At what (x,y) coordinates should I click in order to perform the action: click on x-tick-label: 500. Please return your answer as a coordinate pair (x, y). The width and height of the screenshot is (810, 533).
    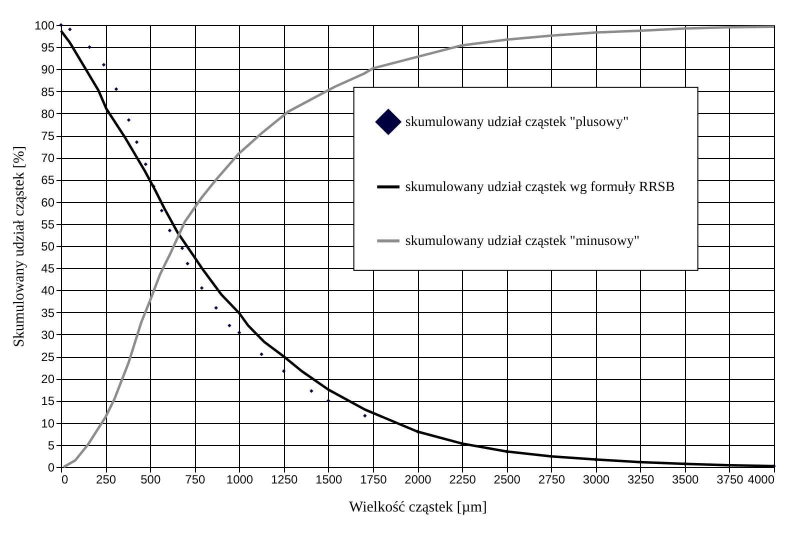
    Looking at the image, I should click on (150, 479).